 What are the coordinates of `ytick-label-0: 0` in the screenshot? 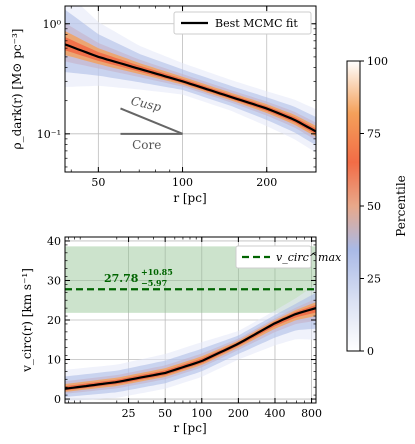 It's located at (57, 399).